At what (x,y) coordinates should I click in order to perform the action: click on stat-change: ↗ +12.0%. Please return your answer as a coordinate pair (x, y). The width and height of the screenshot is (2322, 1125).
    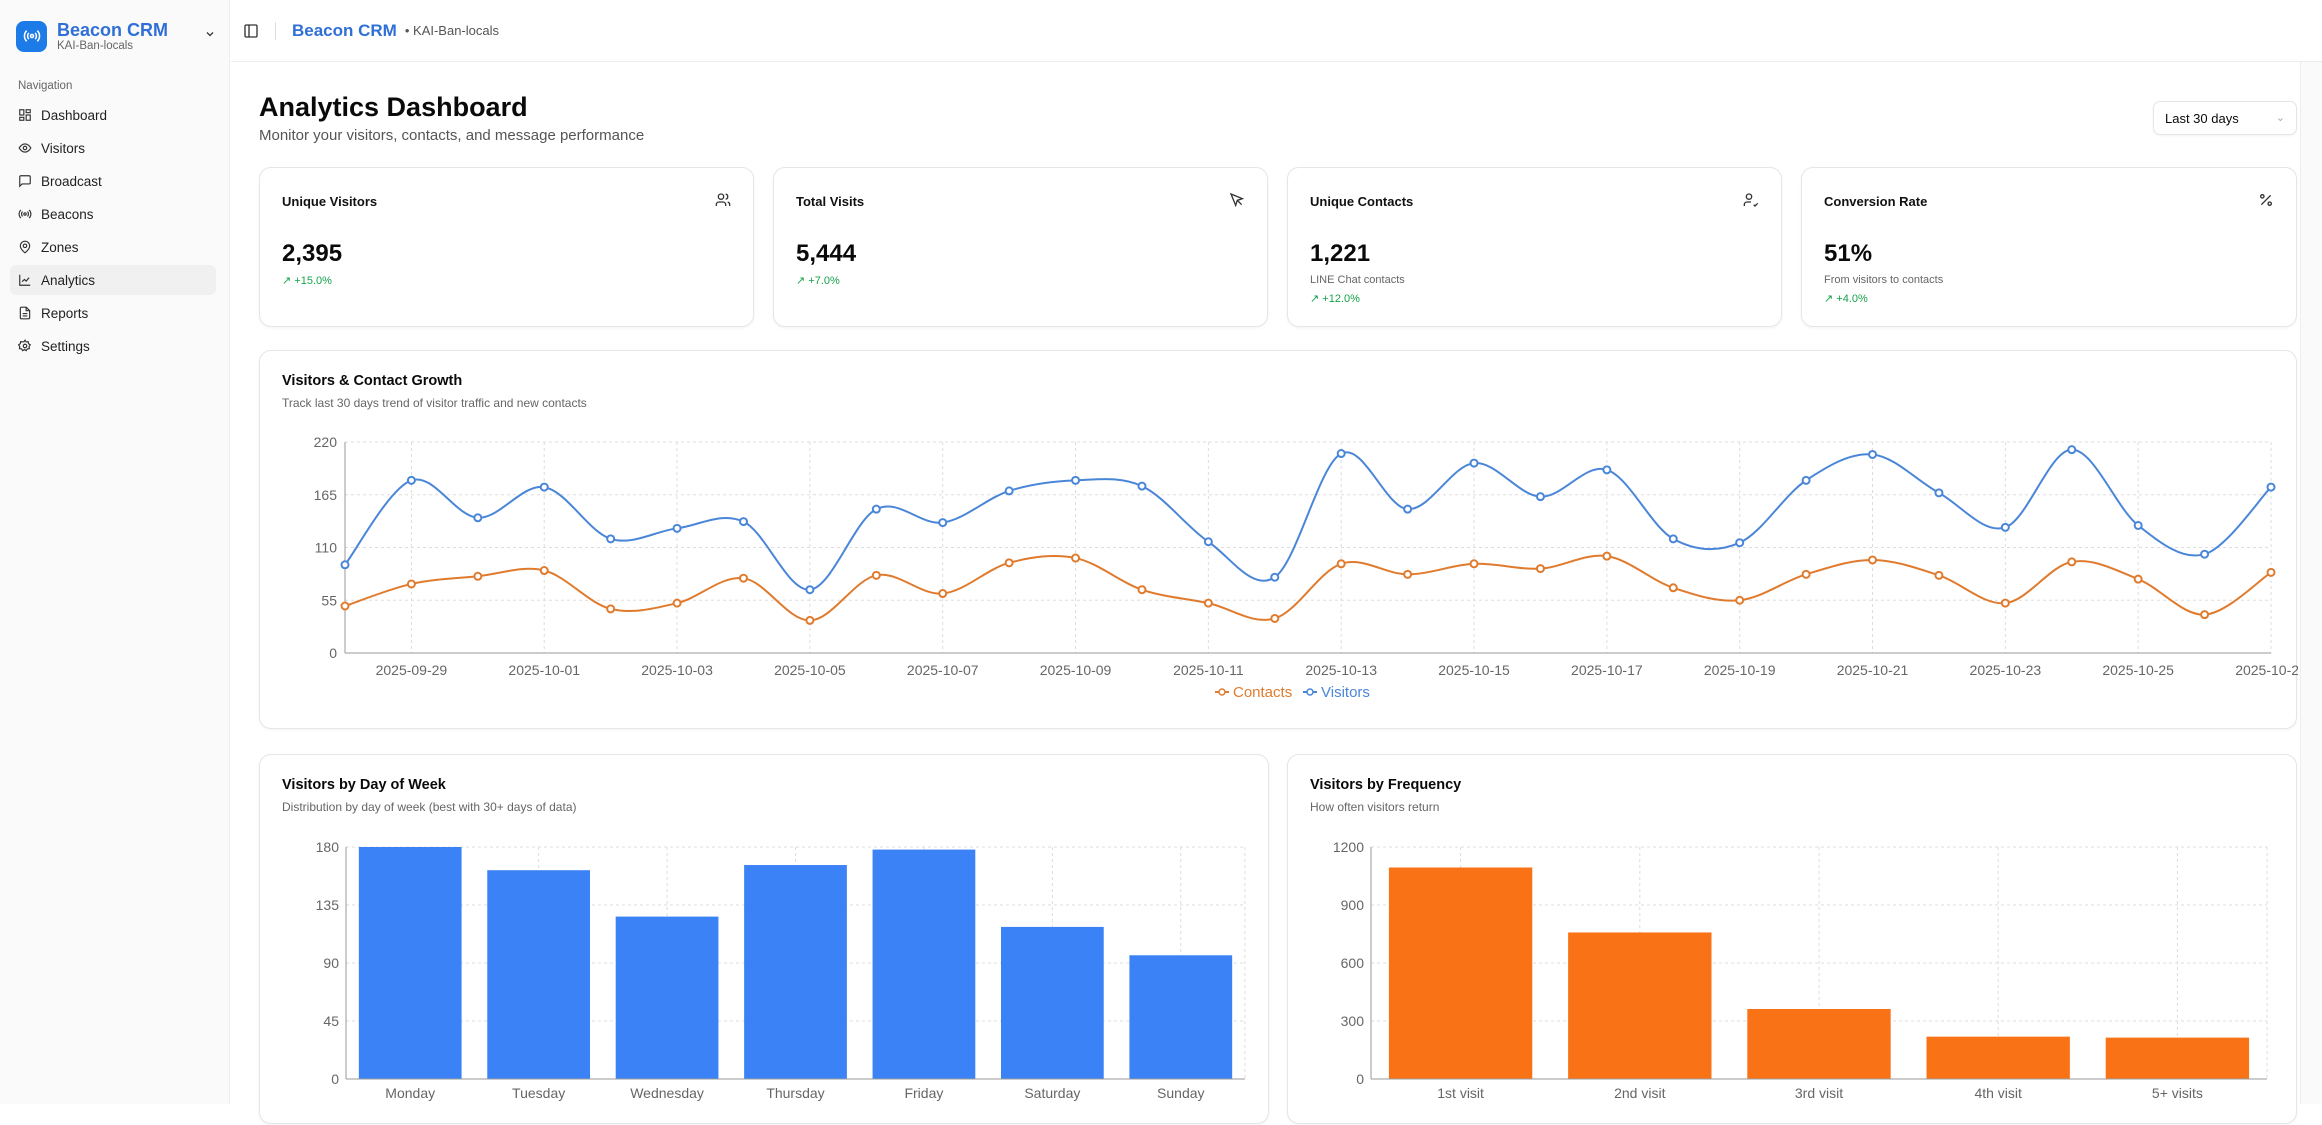
    Looking at the image, I should click on (1335, 299).